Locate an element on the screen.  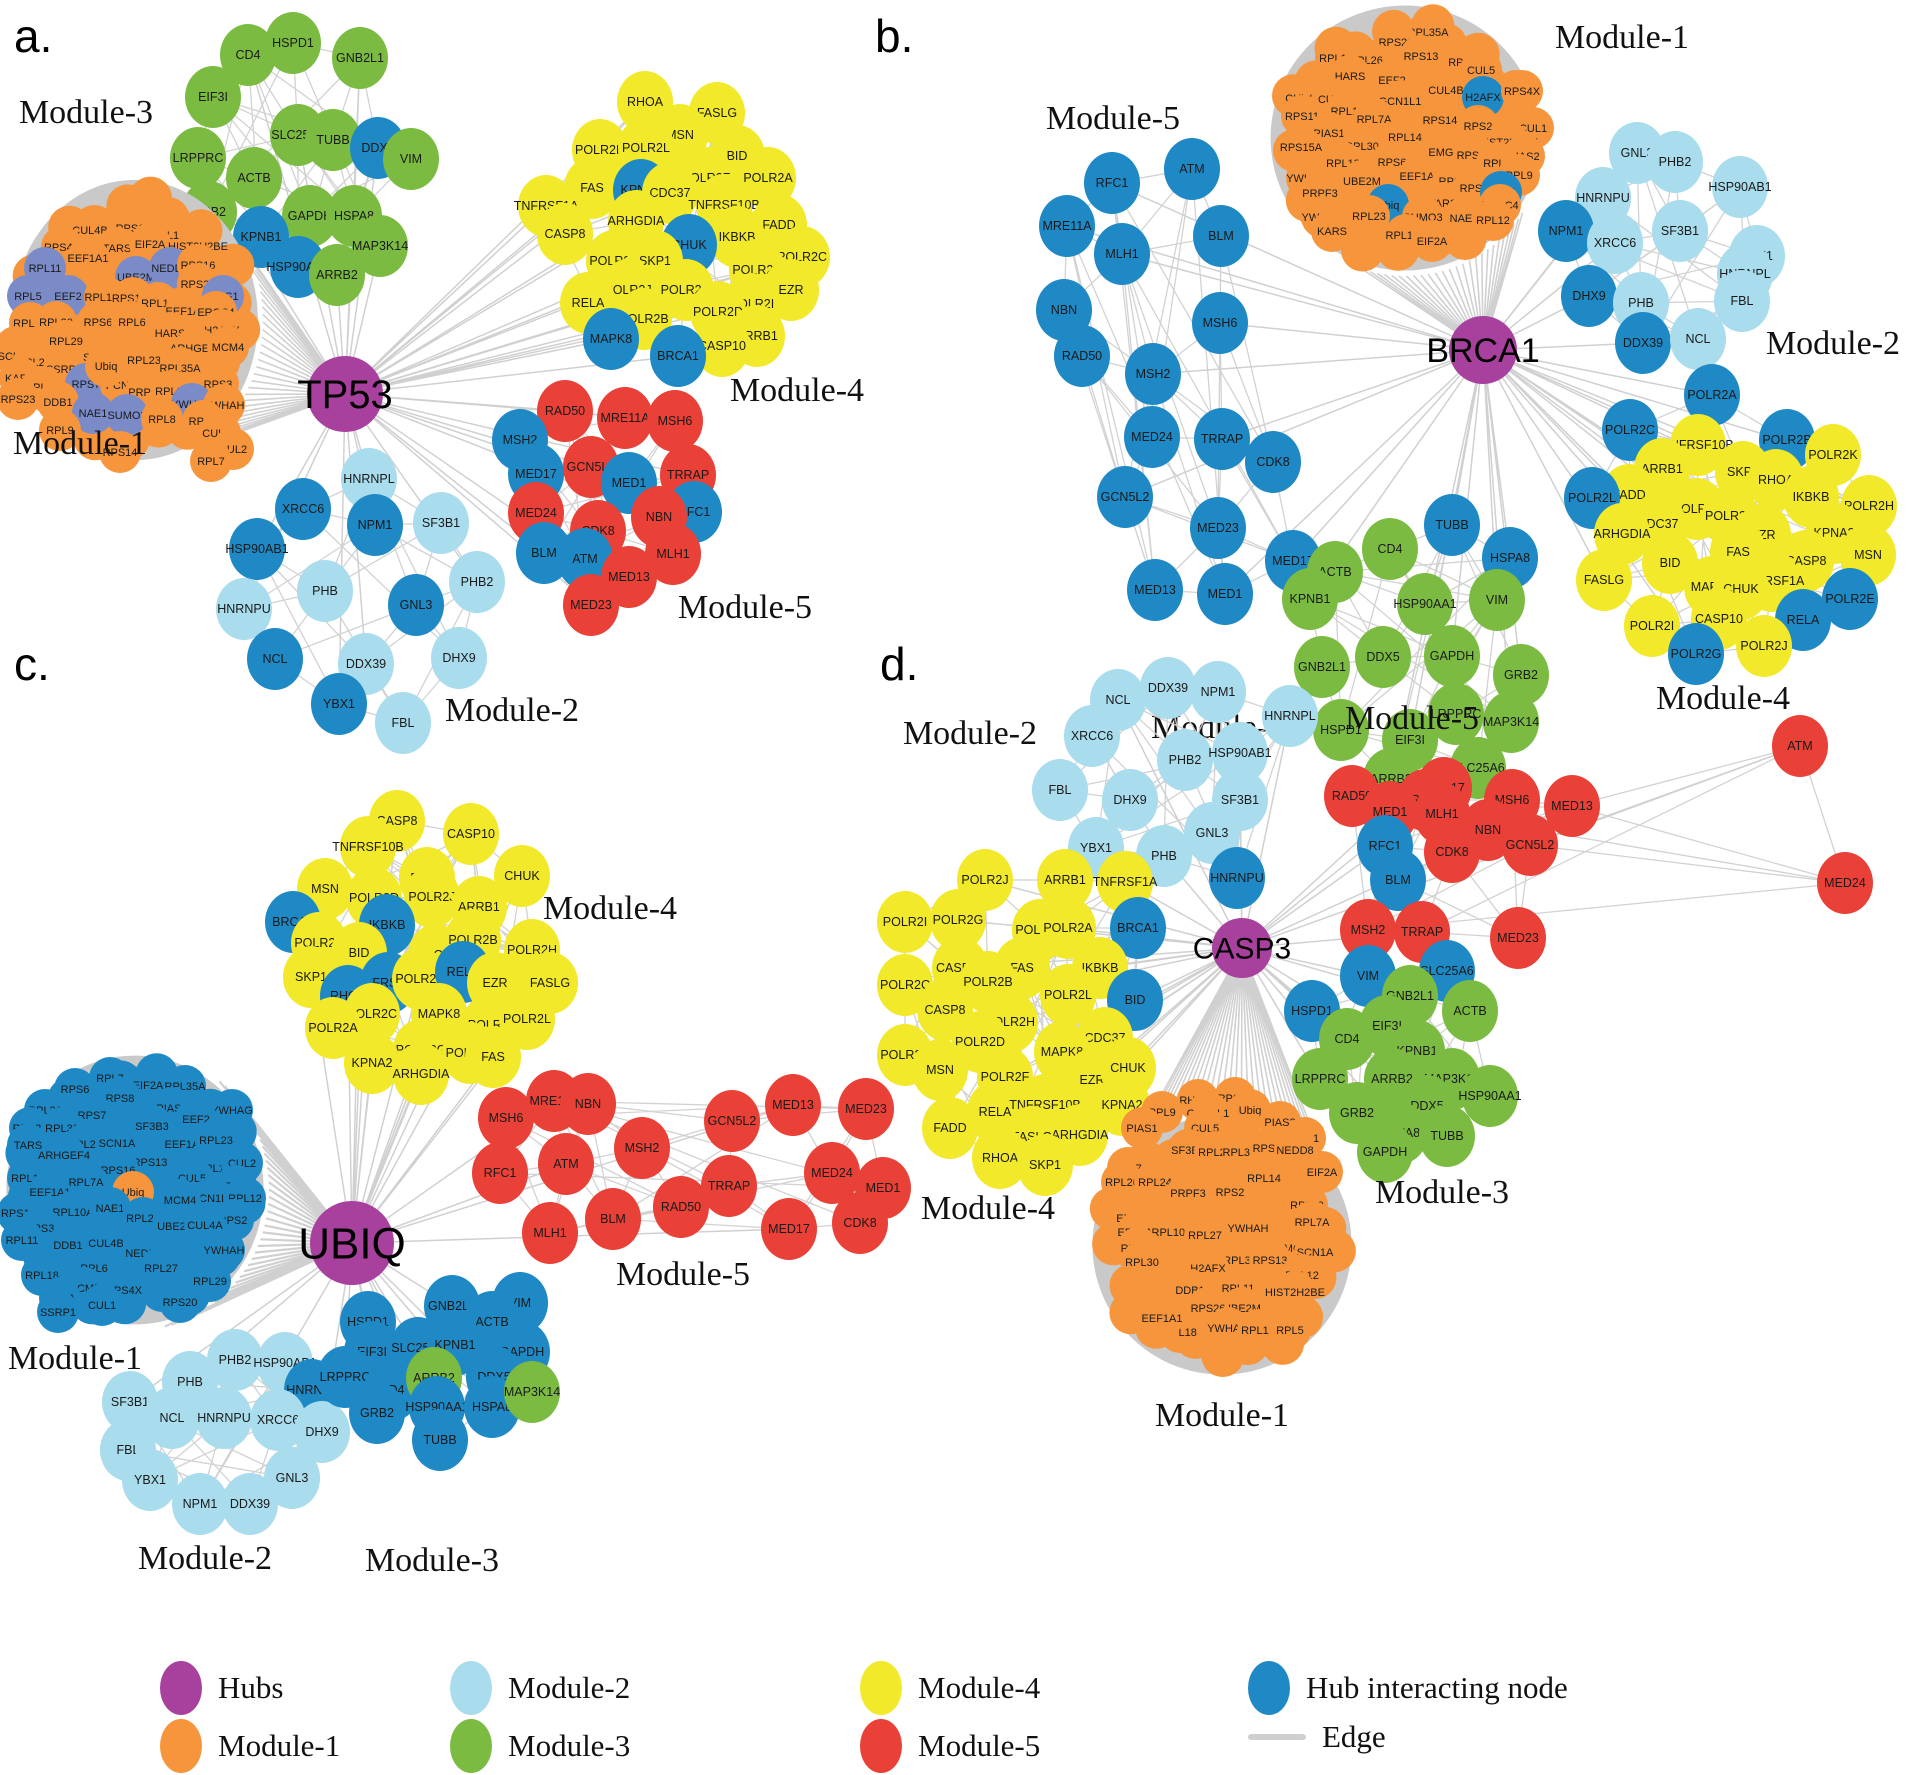
node-RPS13: RPS13 is located at coordinates (1421, 56).